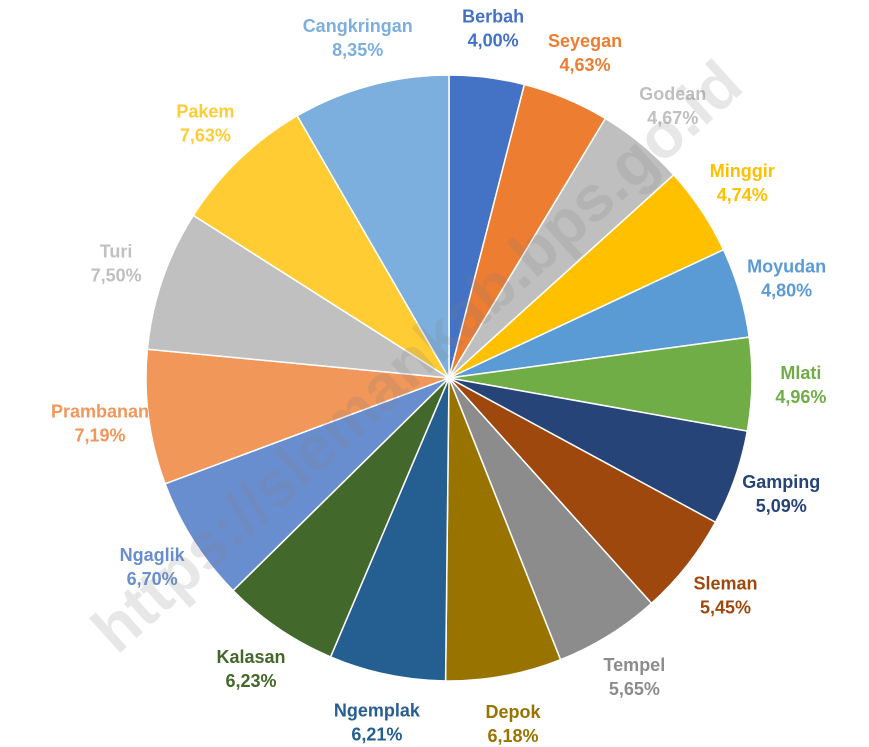 Image resolution: width=869 pixels, height=747 pixels. Describe the element at coordinates (153, 555) in the screenshot. I see `slice-name: Ngaglik` at that location.